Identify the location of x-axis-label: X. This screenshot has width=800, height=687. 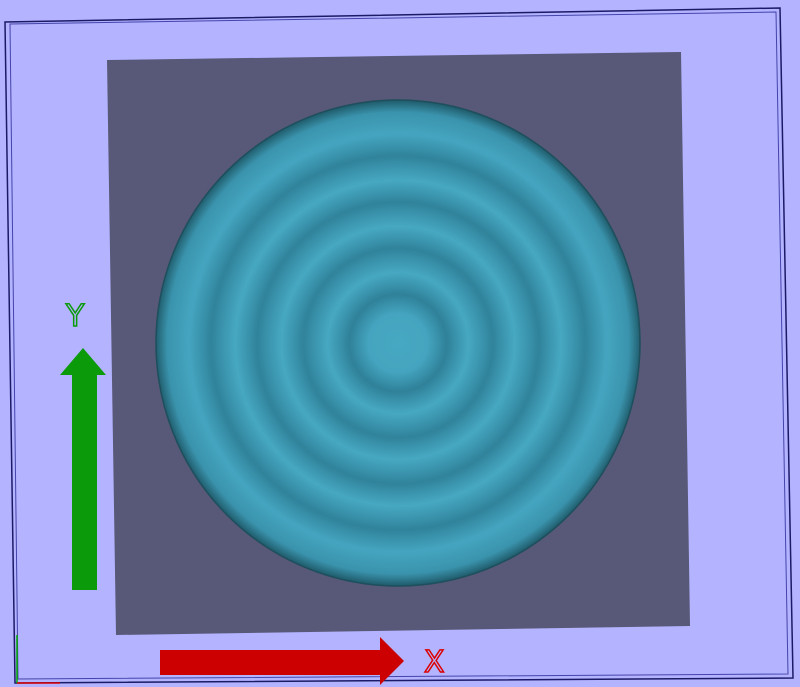
(434, 662).